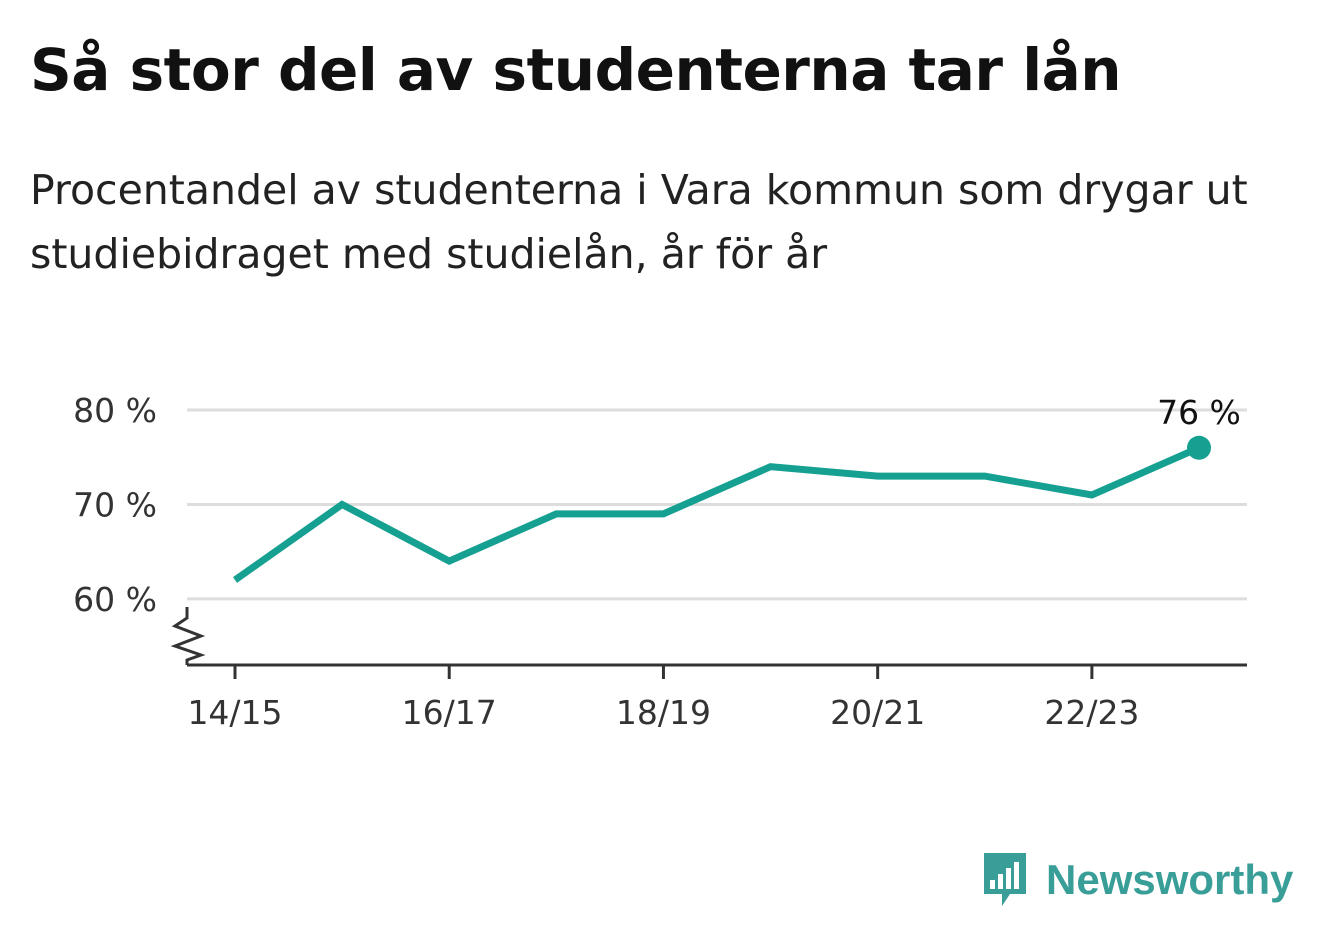  I want to click on y-axis: 60 % 70 % 80 %, so click(139, 528).